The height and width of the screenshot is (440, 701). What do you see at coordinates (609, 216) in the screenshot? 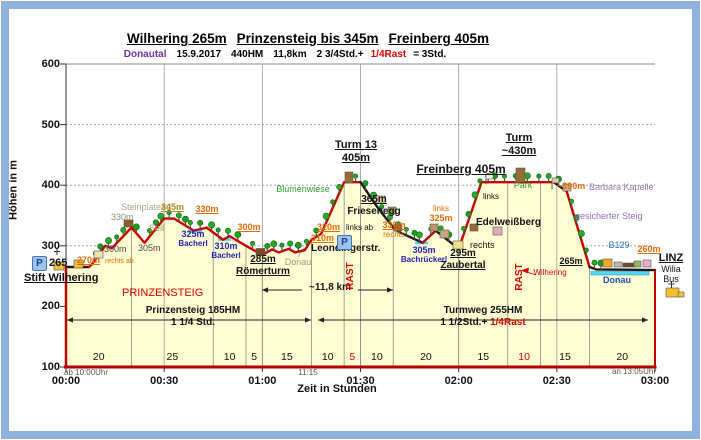
I see `waypoint-label: gesicherter Steig` at bounding box center [609, 216].